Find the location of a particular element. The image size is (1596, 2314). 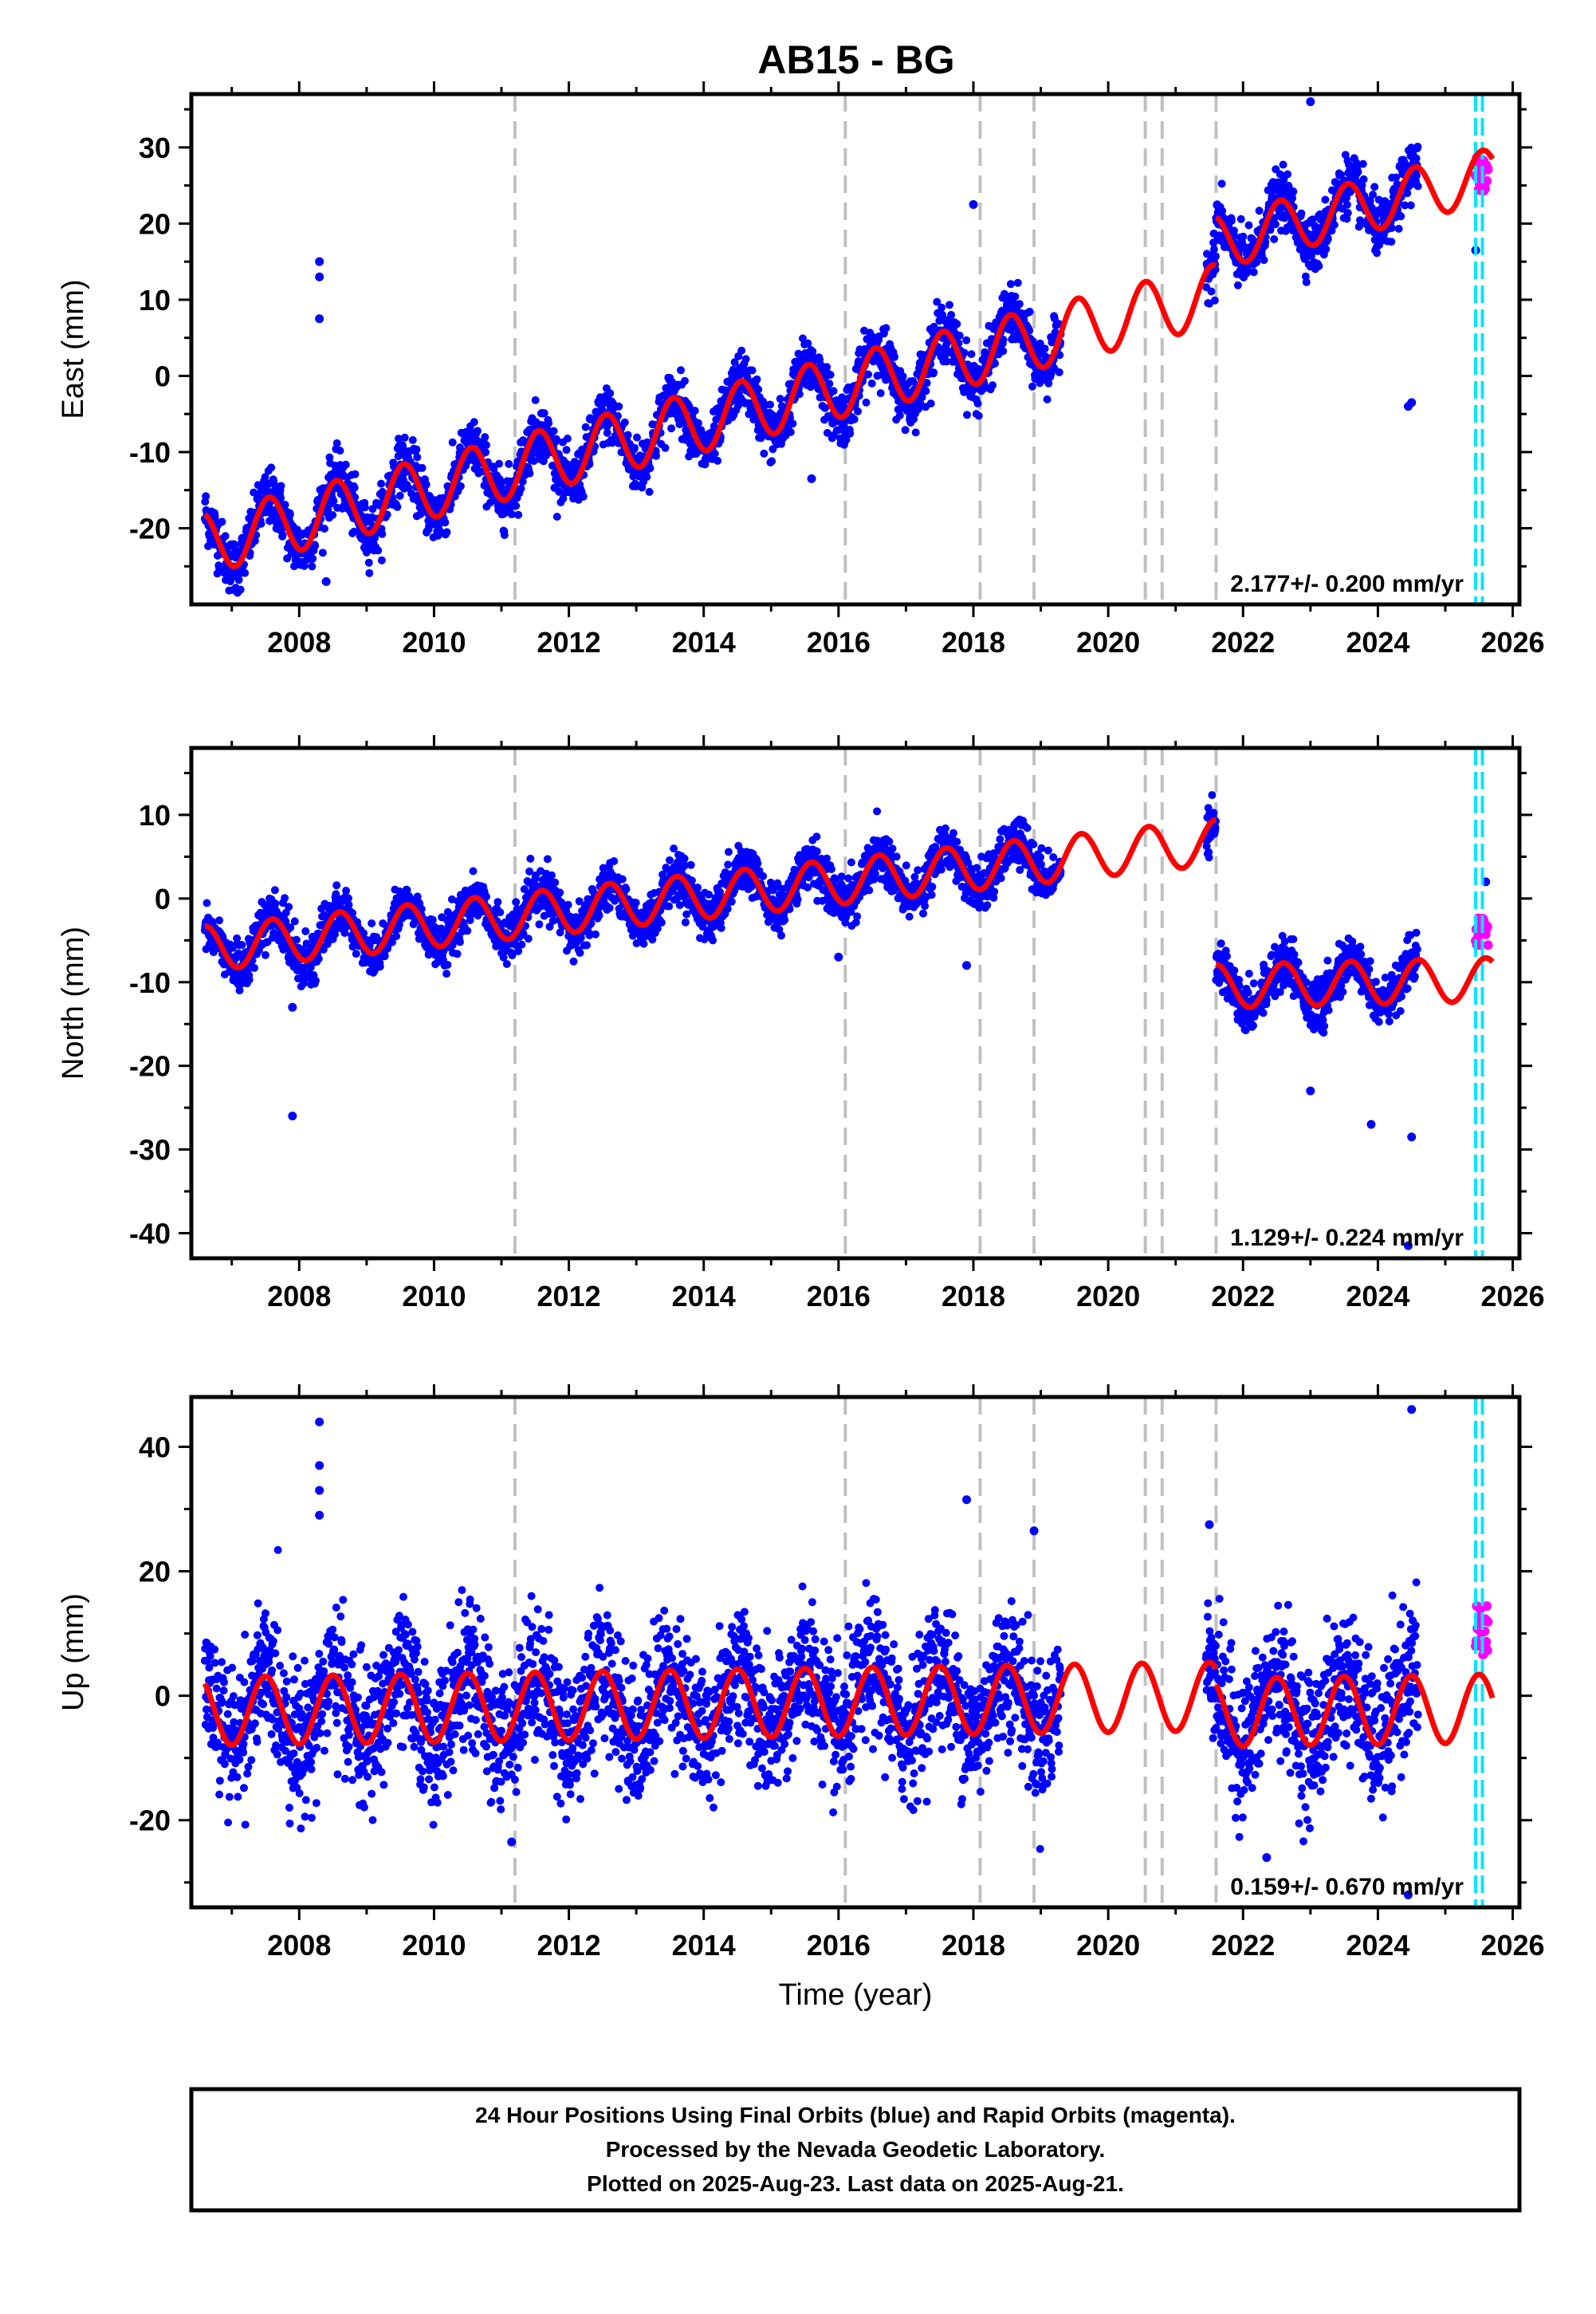

y-tick-label: 30 is located at coordinates (155, 148).